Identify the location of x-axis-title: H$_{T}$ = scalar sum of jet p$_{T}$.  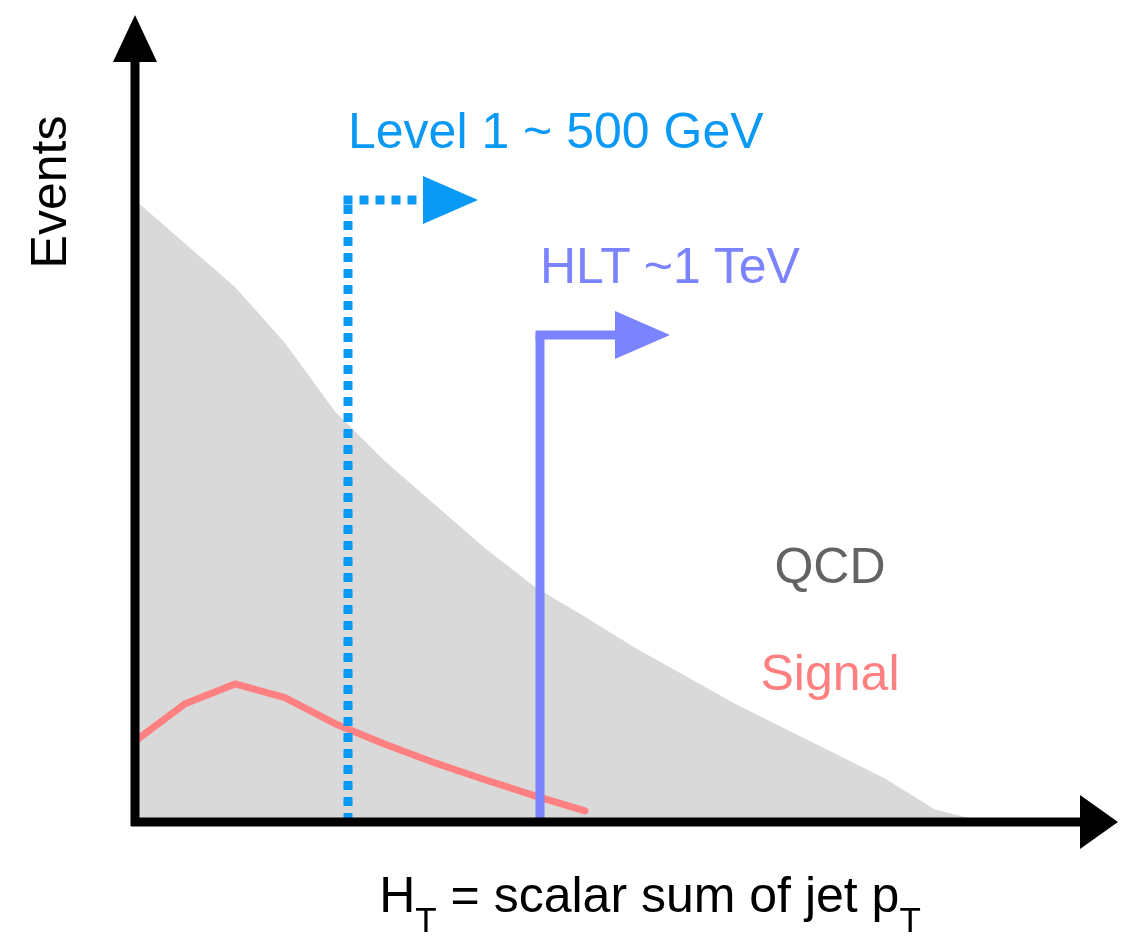
(650, 903).